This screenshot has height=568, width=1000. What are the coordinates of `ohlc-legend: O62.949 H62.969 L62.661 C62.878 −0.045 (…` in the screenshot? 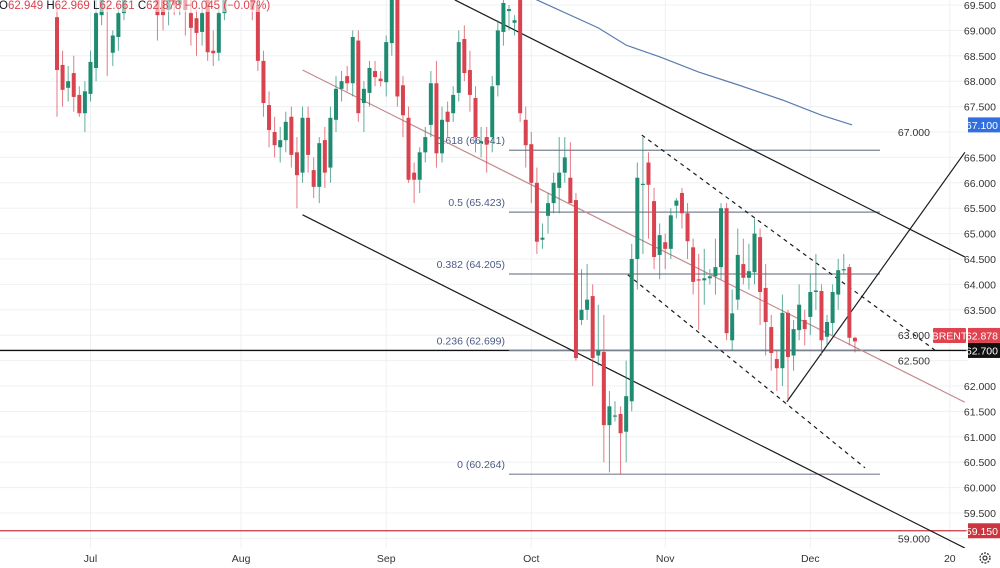 It's located at (136, 6).